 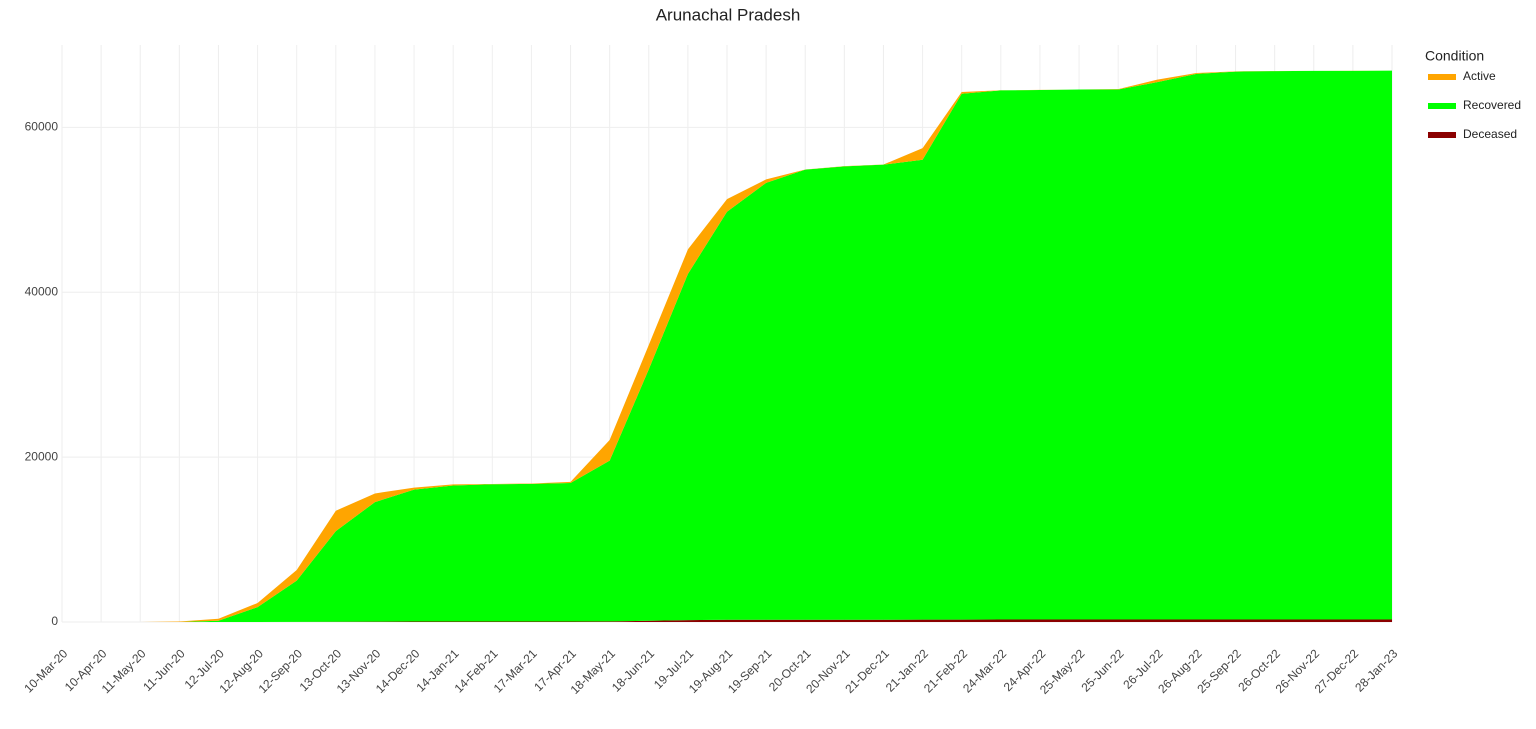 I want to click on area, so click(x=727, y=620).